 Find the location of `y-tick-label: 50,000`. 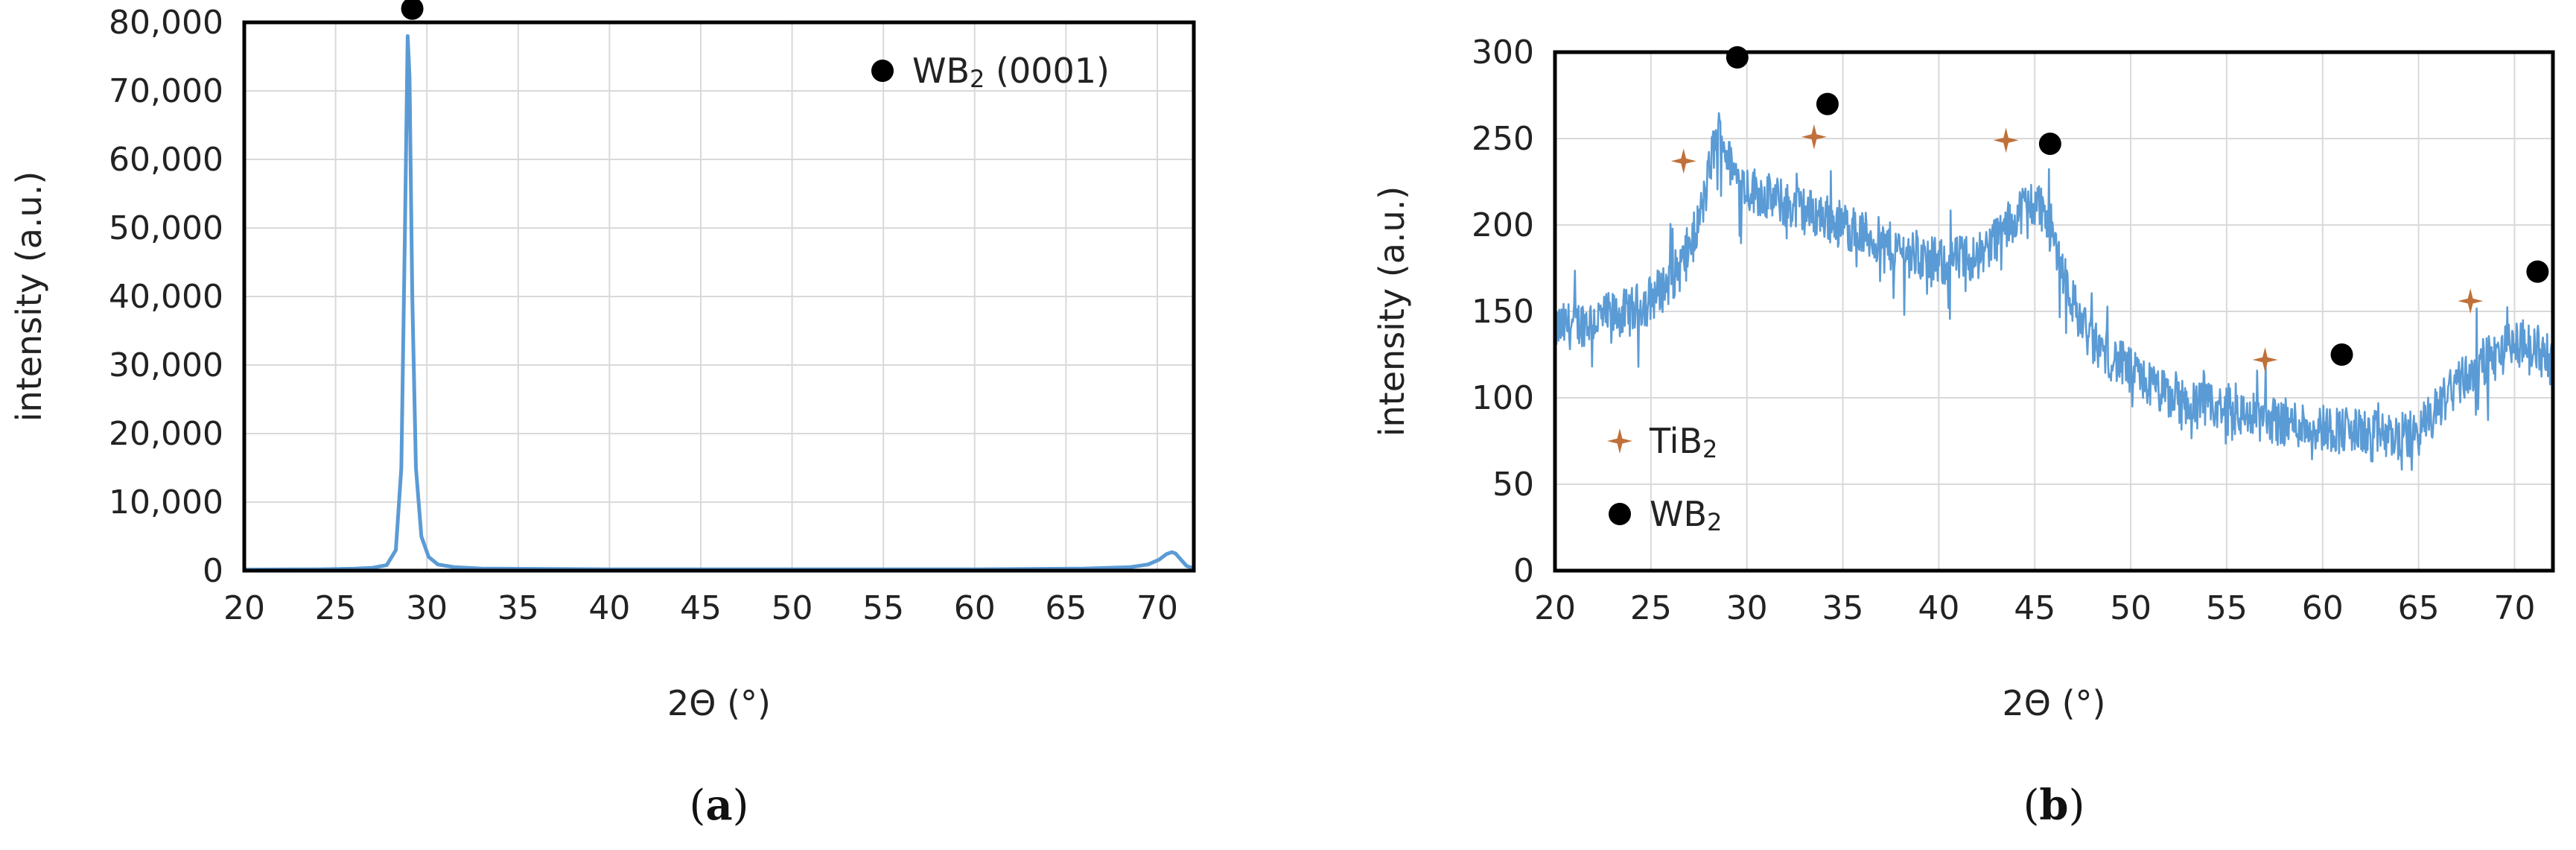

y-tick-label: 50,000 is located at coordinates (166, 228).